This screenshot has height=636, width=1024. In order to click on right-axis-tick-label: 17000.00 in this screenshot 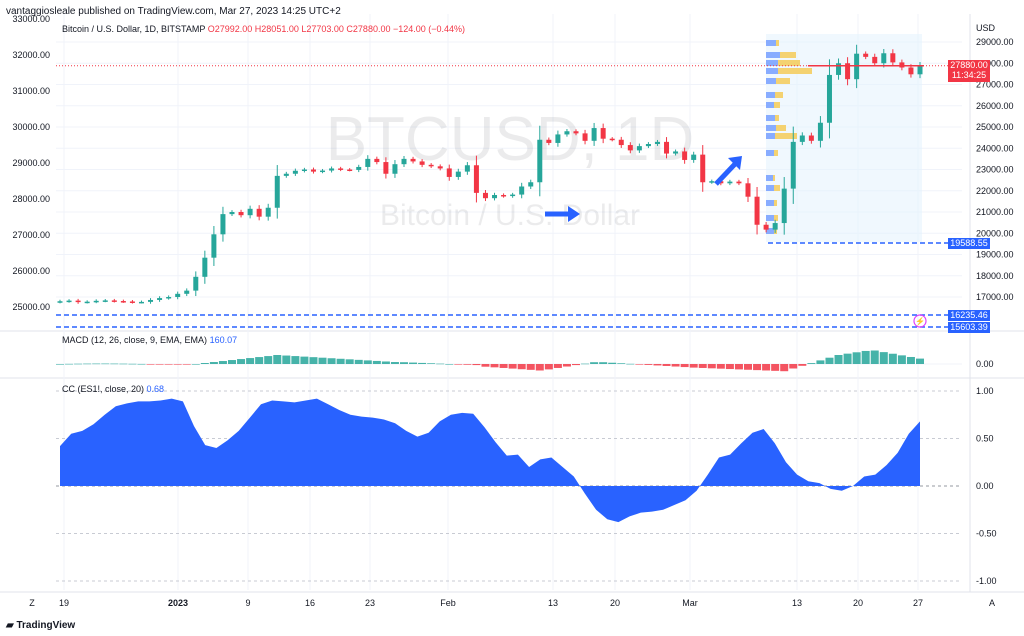, I will do `click(995, 297)`.